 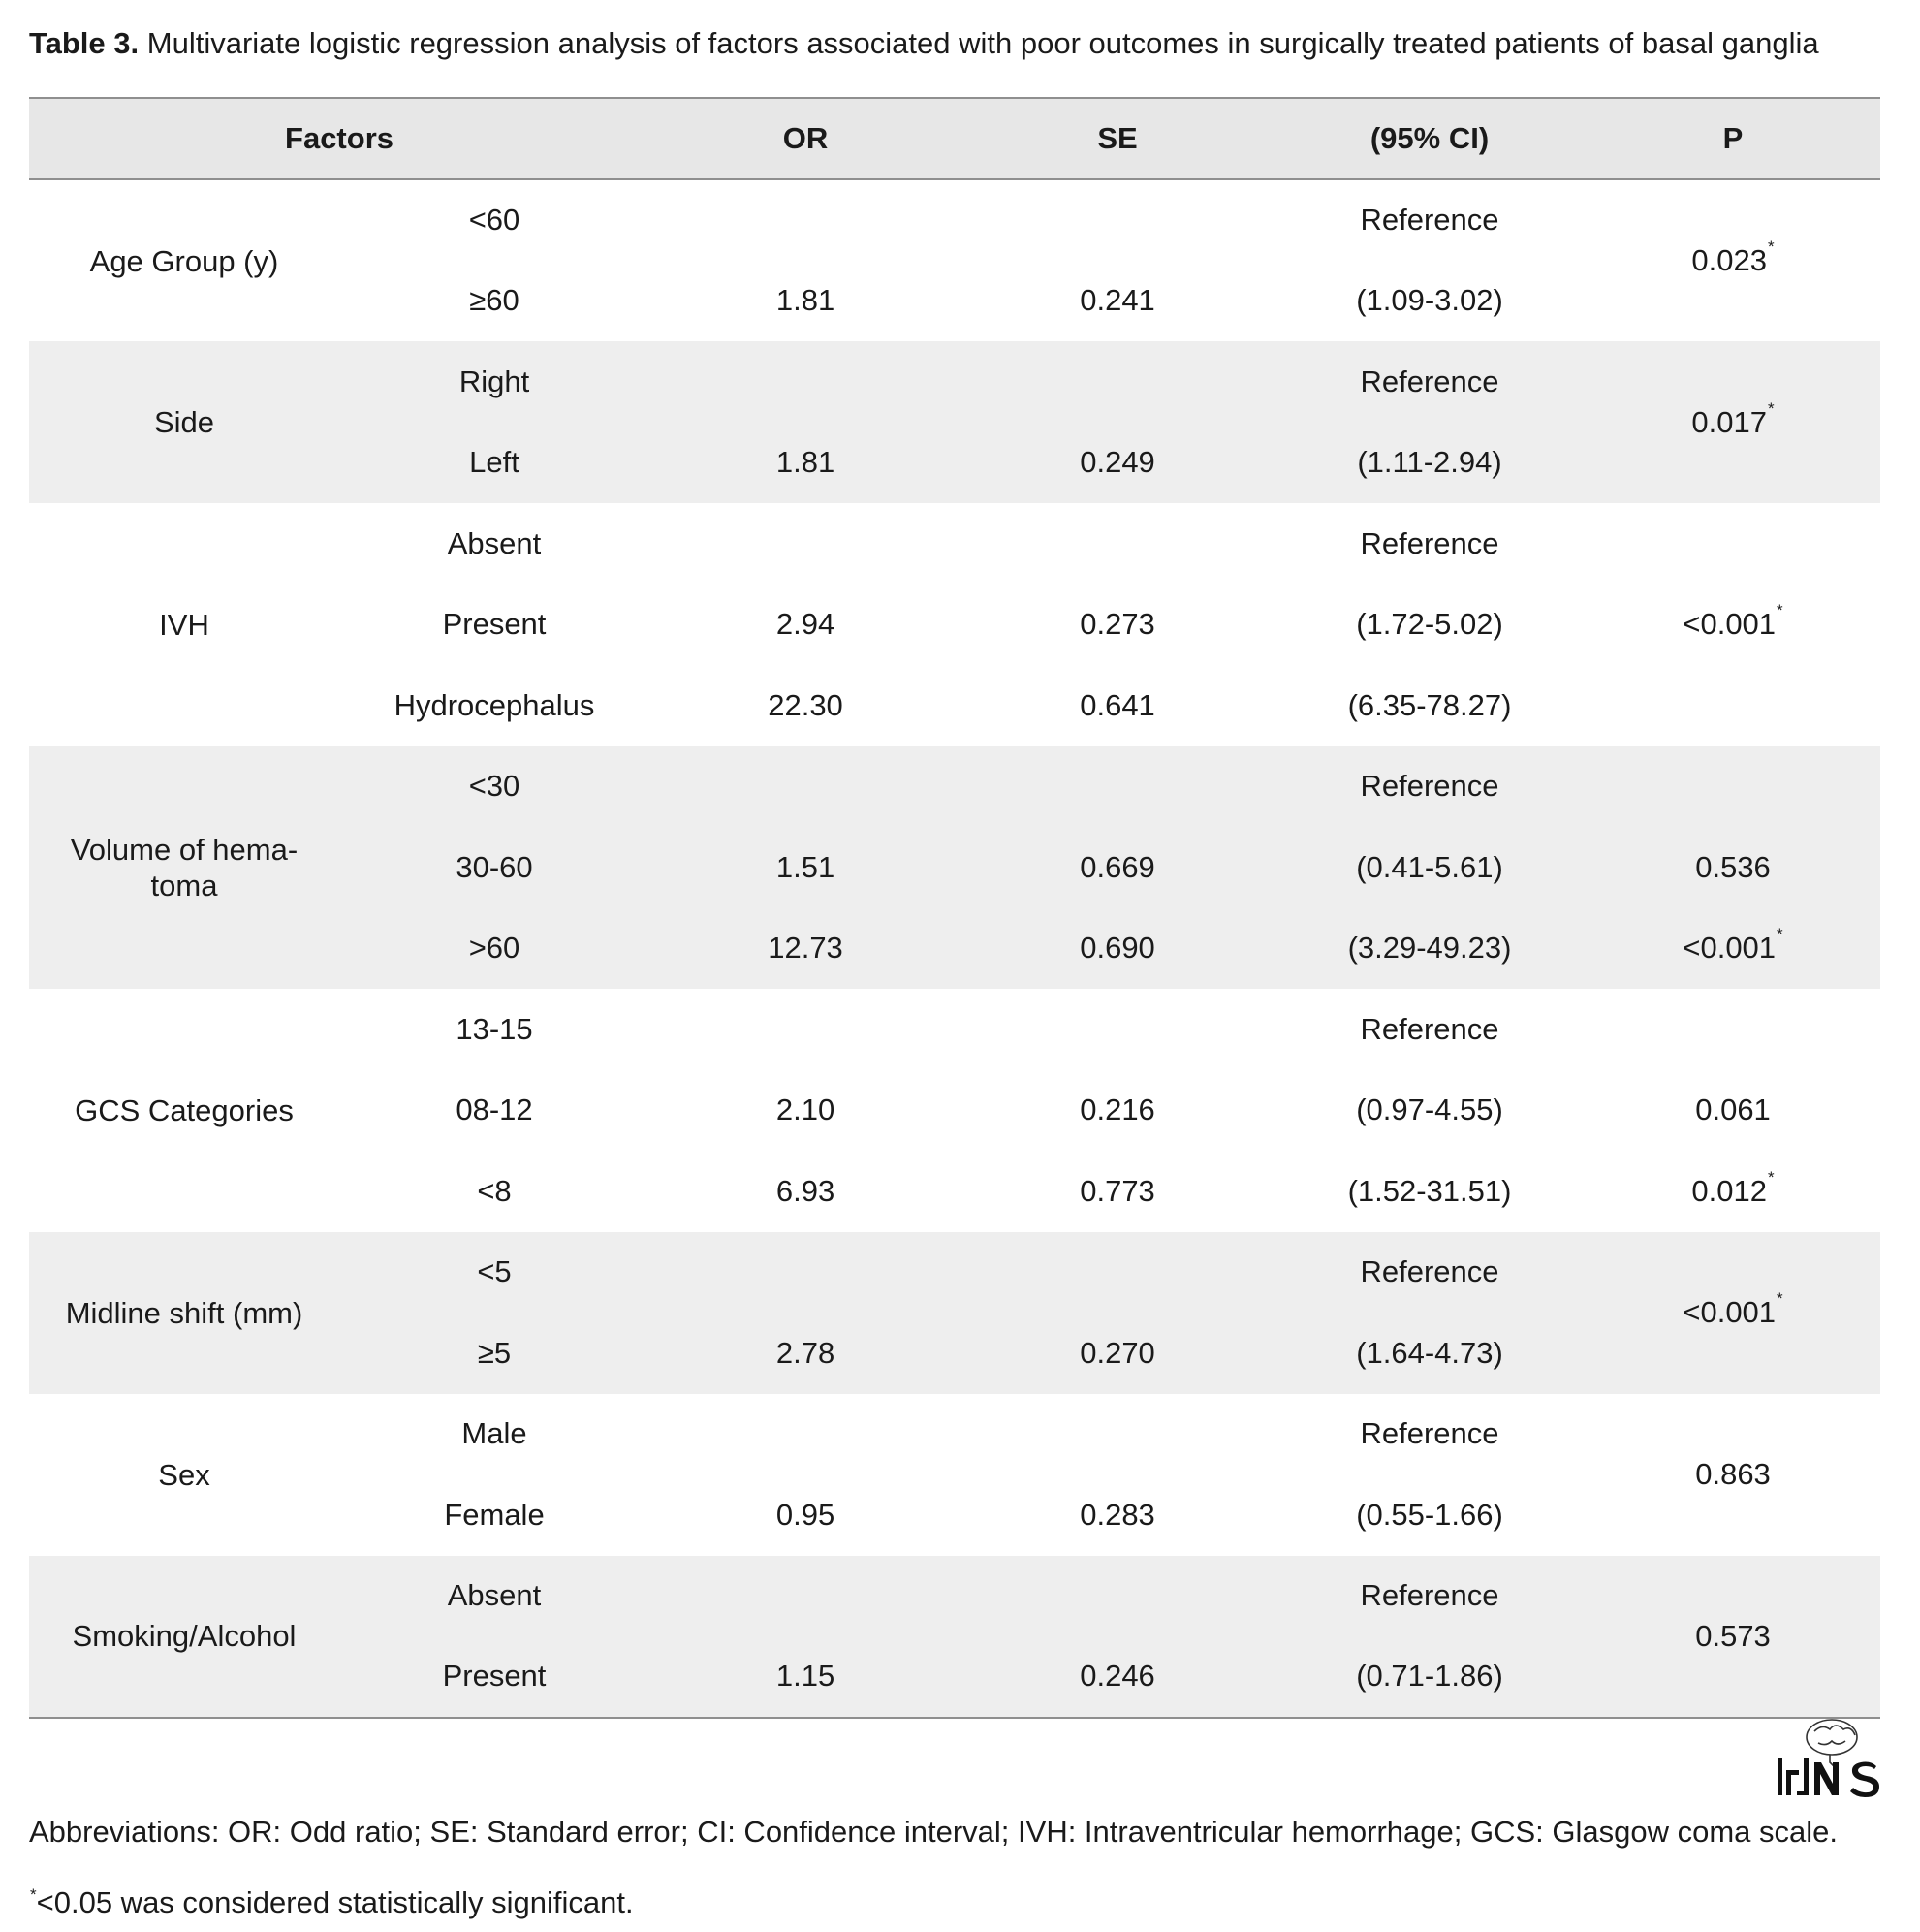 What do you see at coordinates (805, 1514) in the screenshot?
I see `or-cell: 0.95` at bounding box center [805, 1514].